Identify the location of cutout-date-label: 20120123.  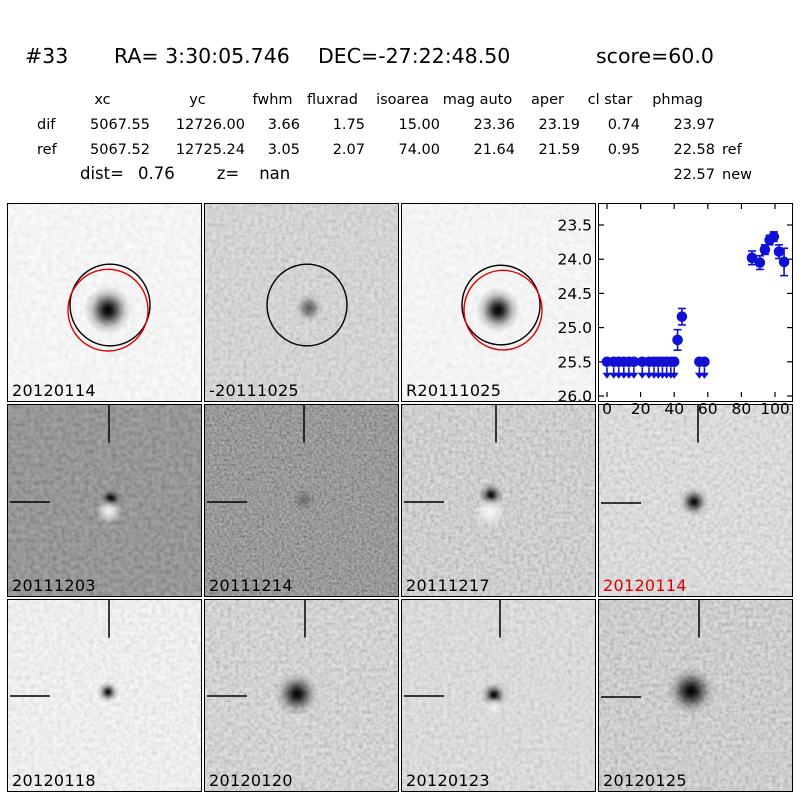
(448, 780).